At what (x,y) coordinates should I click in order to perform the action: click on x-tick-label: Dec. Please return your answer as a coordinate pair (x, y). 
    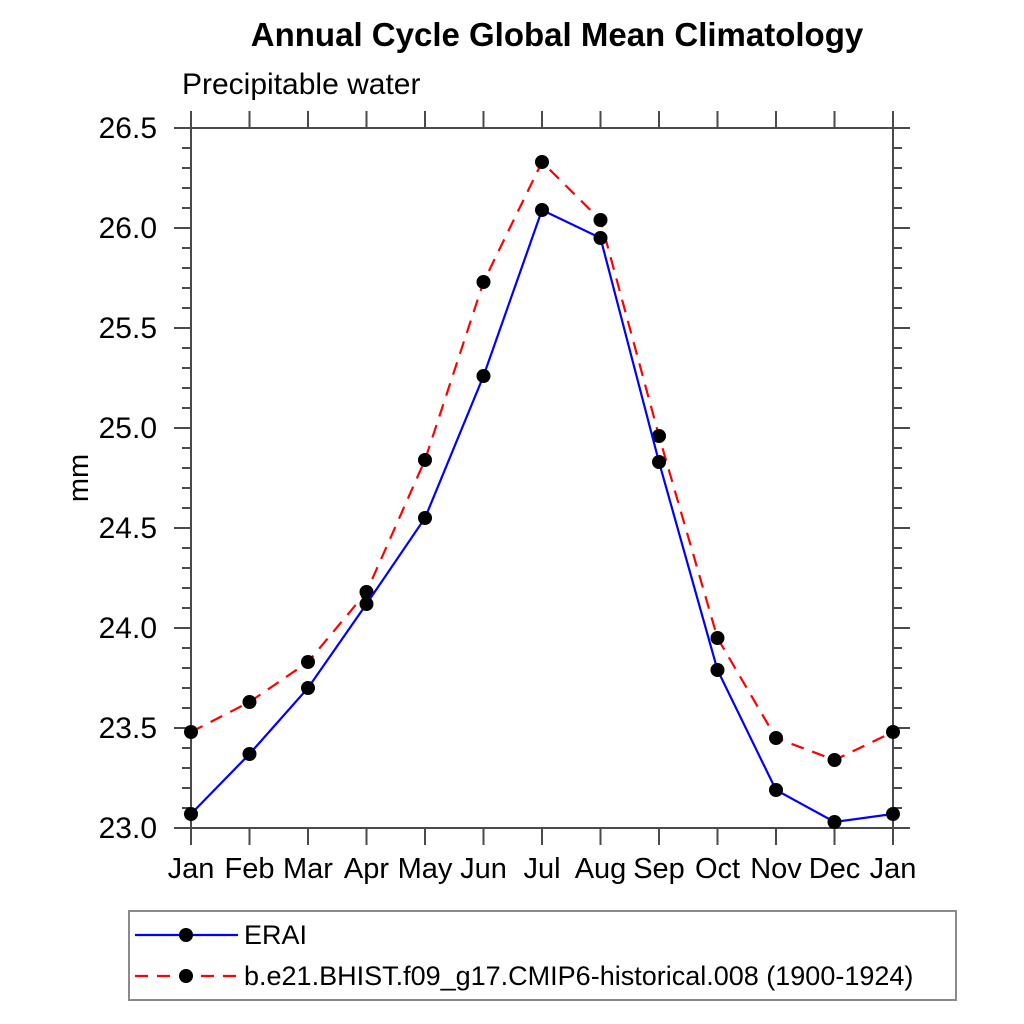
    Looking at the image, I should click on (835, 869).